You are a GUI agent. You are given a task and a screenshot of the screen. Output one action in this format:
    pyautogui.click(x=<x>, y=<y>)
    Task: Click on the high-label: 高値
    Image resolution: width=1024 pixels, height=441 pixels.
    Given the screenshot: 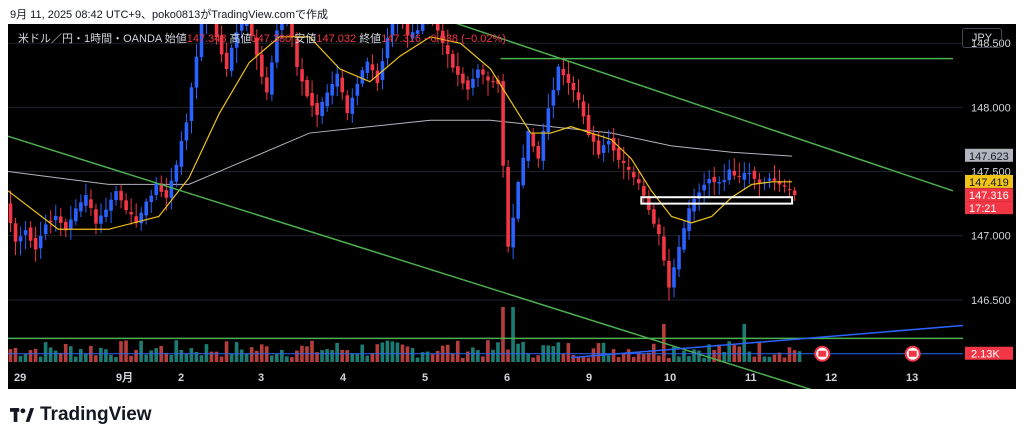 What is the action you would take?
    pyautogui.click(x=240, y=39)
    